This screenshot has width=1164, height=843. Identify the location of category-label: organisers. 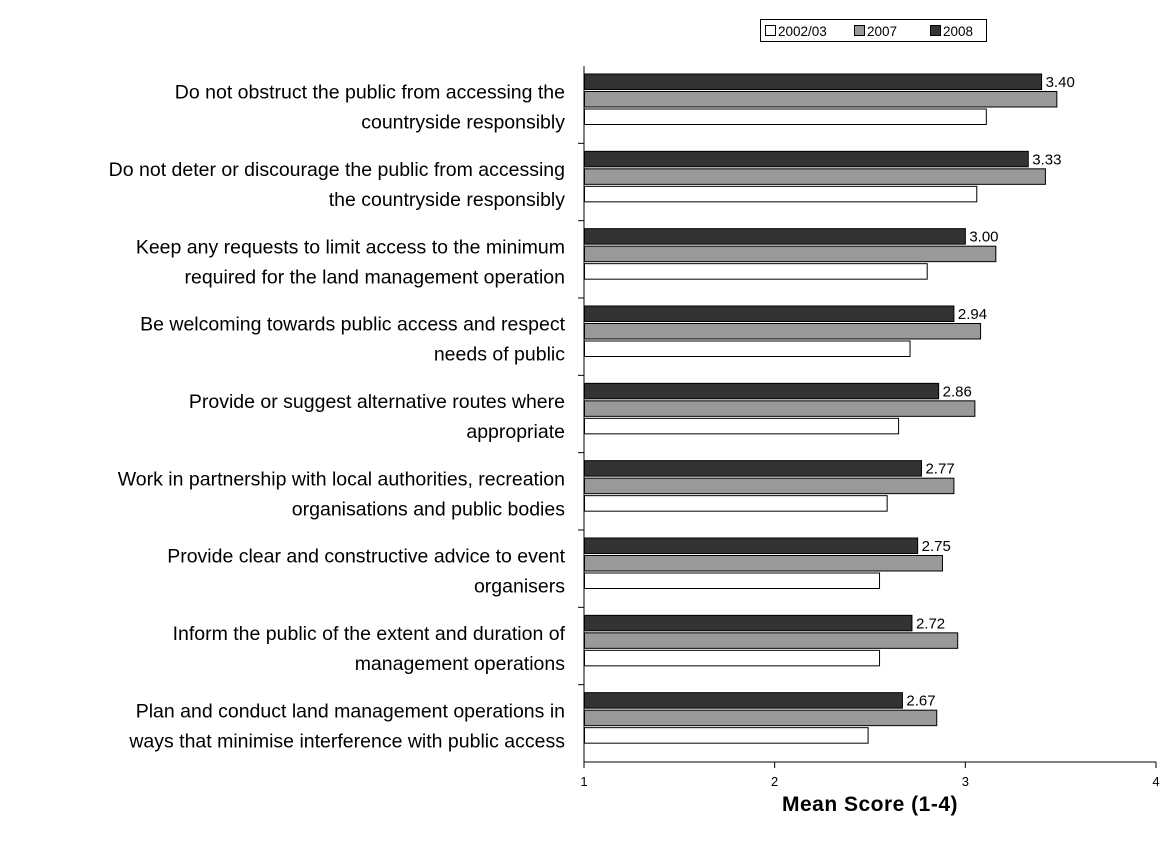
(519, 587).